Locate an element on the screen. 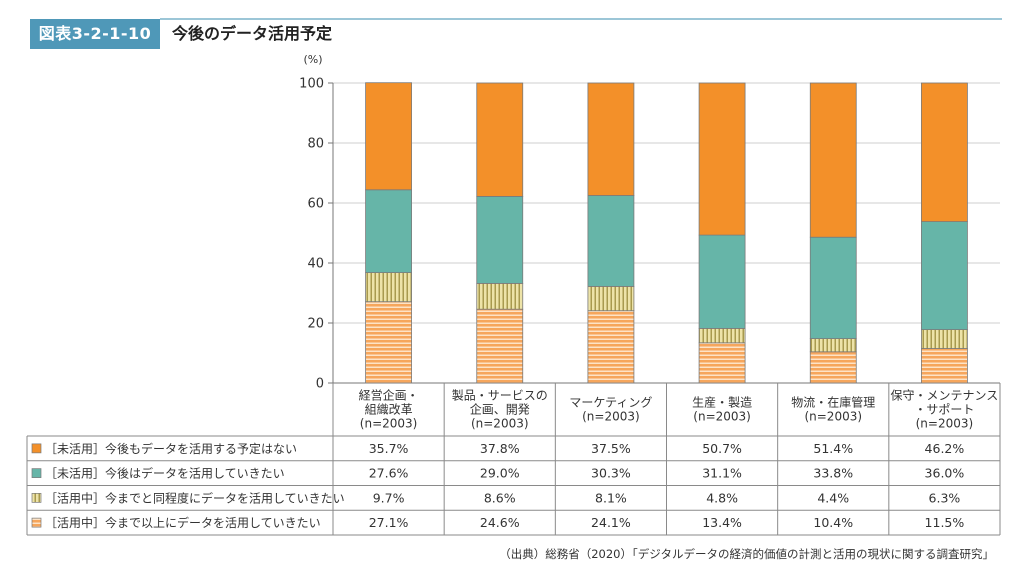 The width and height of the screenshot is (1024, 573). y-tick-label: 100 is located at coordinates (311, 84).